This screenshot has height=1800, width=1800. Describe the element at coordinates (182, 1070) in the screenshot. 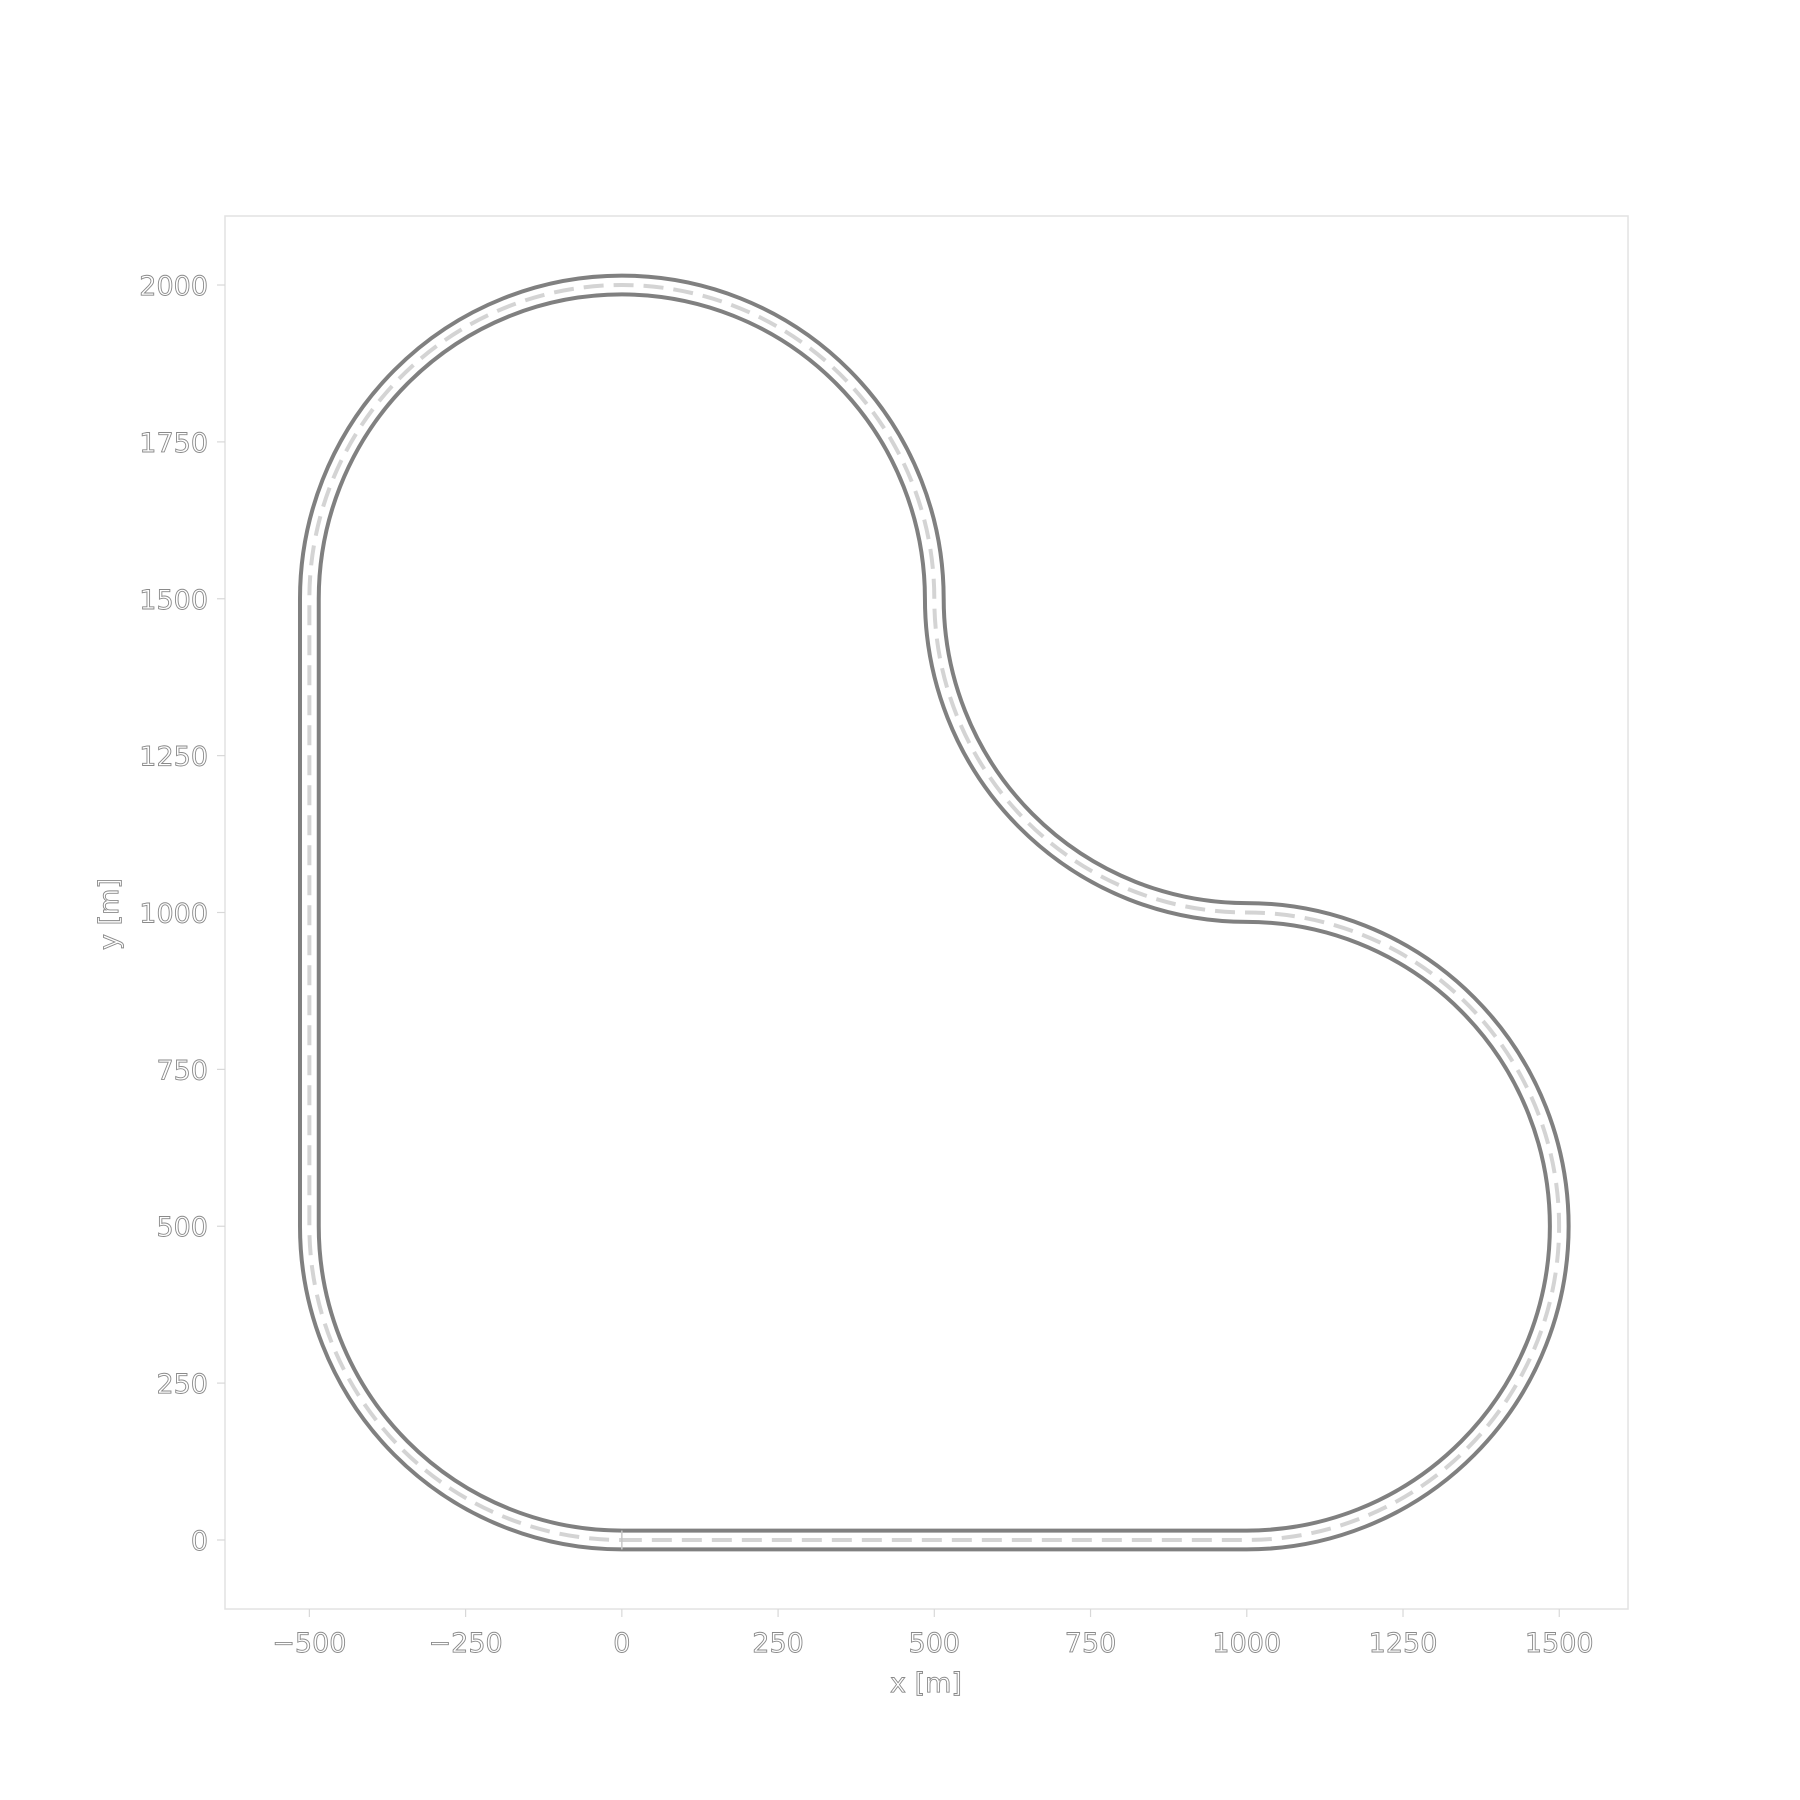

I see `y-tick-label: 750` at that location.